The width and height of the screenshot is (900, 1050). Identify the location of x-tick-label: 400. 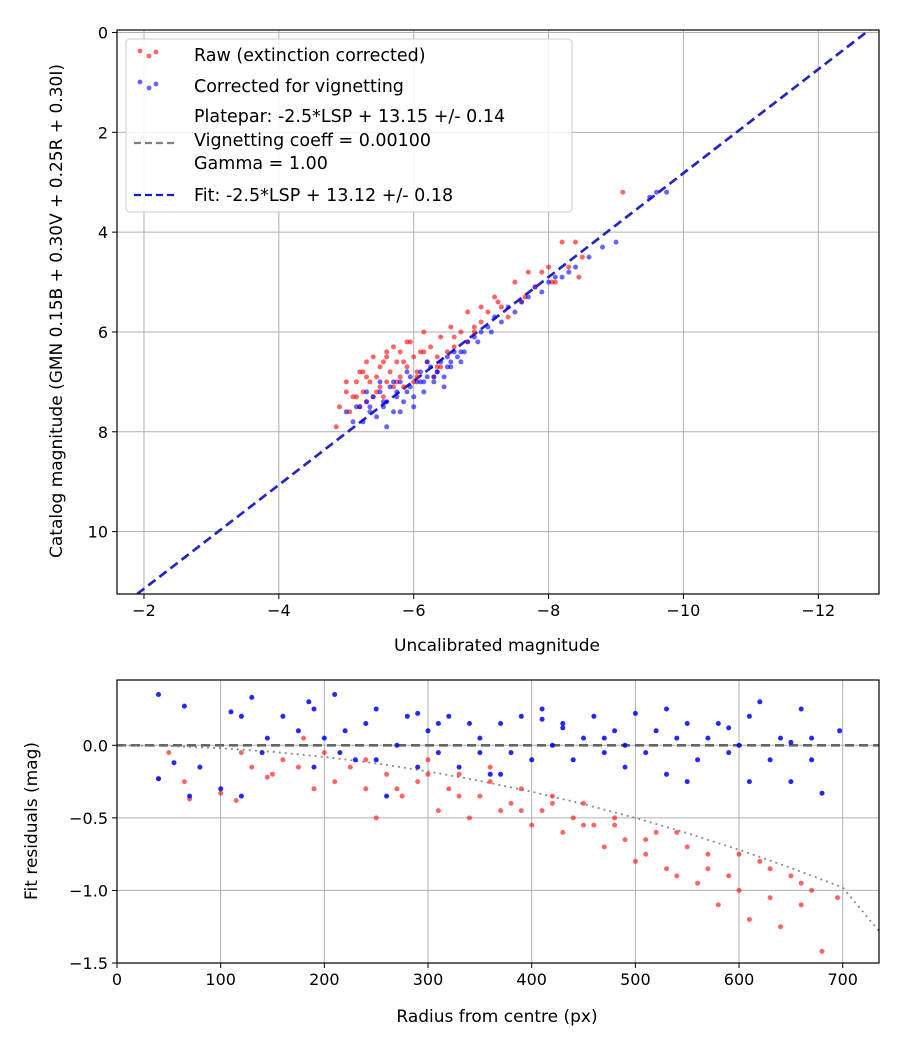
(531, 979).